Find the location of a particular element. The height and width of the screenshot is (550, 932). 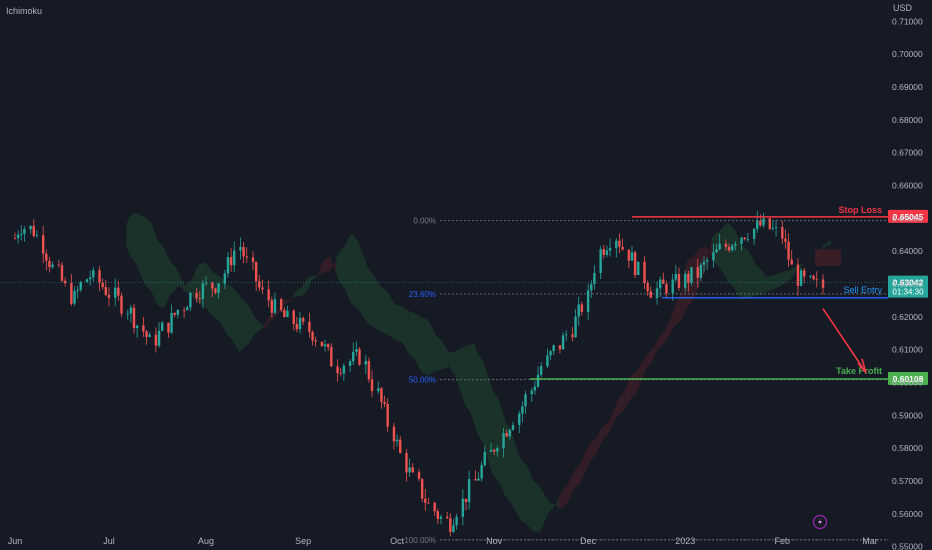

y-tick-label: 0.57000 is located at coordinates (907, 481).